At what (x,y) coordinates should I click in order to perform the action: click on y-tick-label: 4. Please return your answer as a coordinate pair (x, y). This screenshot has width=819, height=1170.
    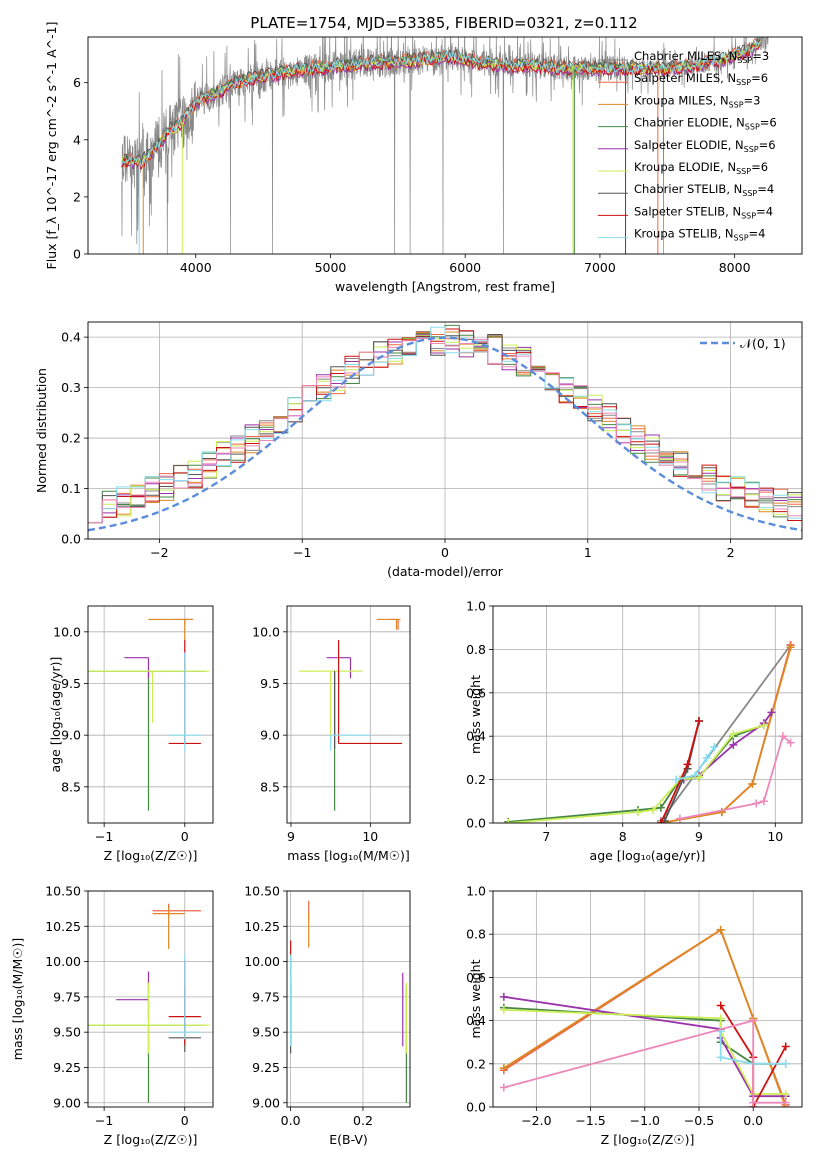
    Looking at the image, I should click on (77, 139).